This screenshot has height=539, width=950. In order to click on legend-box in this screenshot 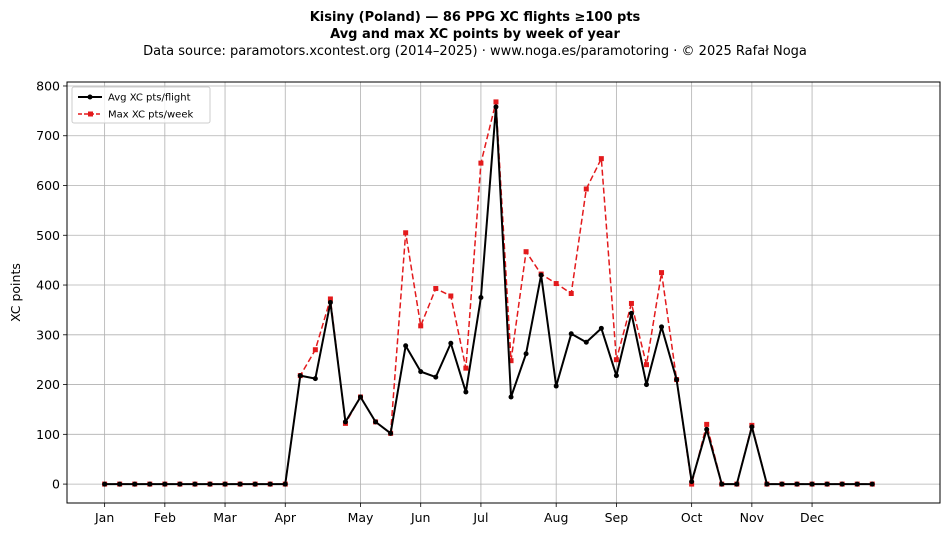, I will do `click(141, 105)`.